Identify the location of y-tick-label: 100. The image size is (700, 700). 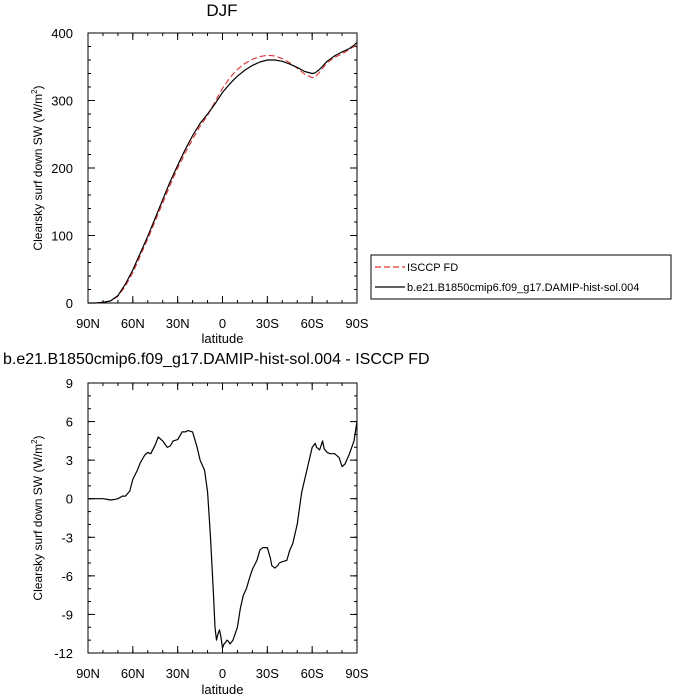
(62, 236).